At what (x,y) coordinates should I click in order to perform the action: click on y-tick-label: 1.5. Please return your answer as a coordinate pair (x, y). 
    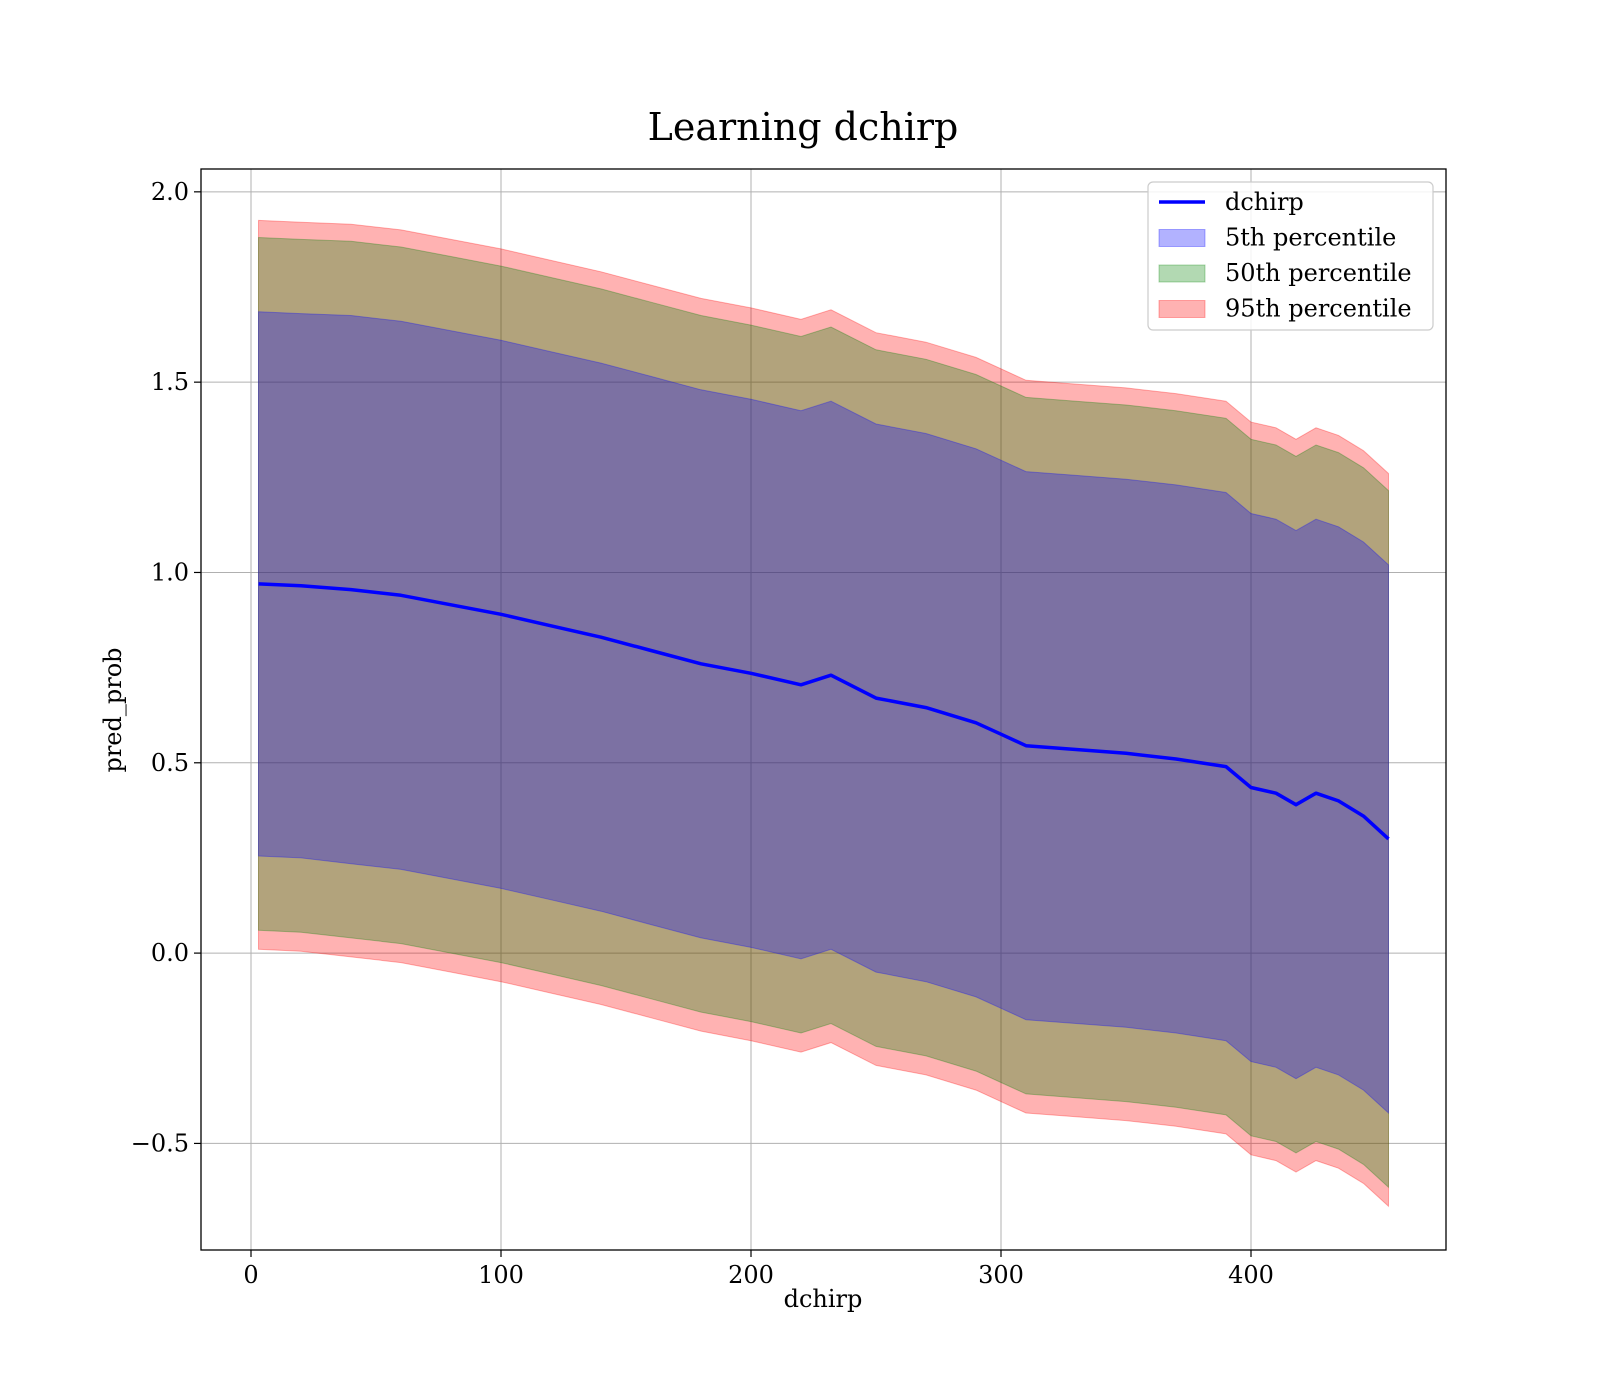
    Looking at the image, I should click on (170, 382).